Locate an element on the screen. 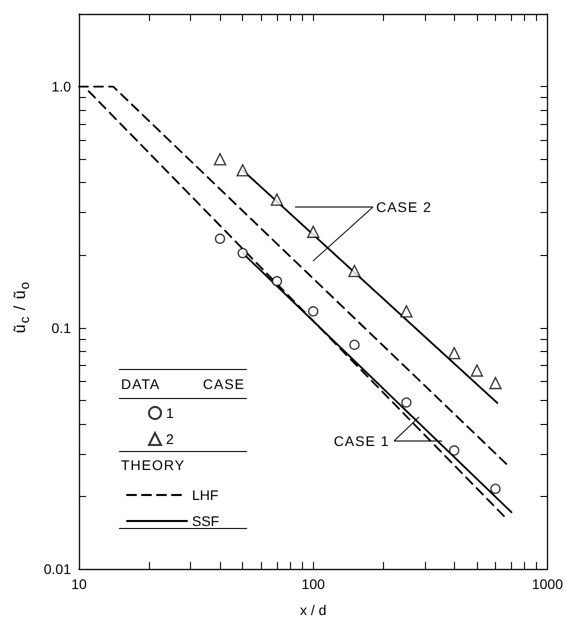 Image resolution: width=566 pixels, height=622 pixels. annotation: DATA is located at coordinates (140, 384).